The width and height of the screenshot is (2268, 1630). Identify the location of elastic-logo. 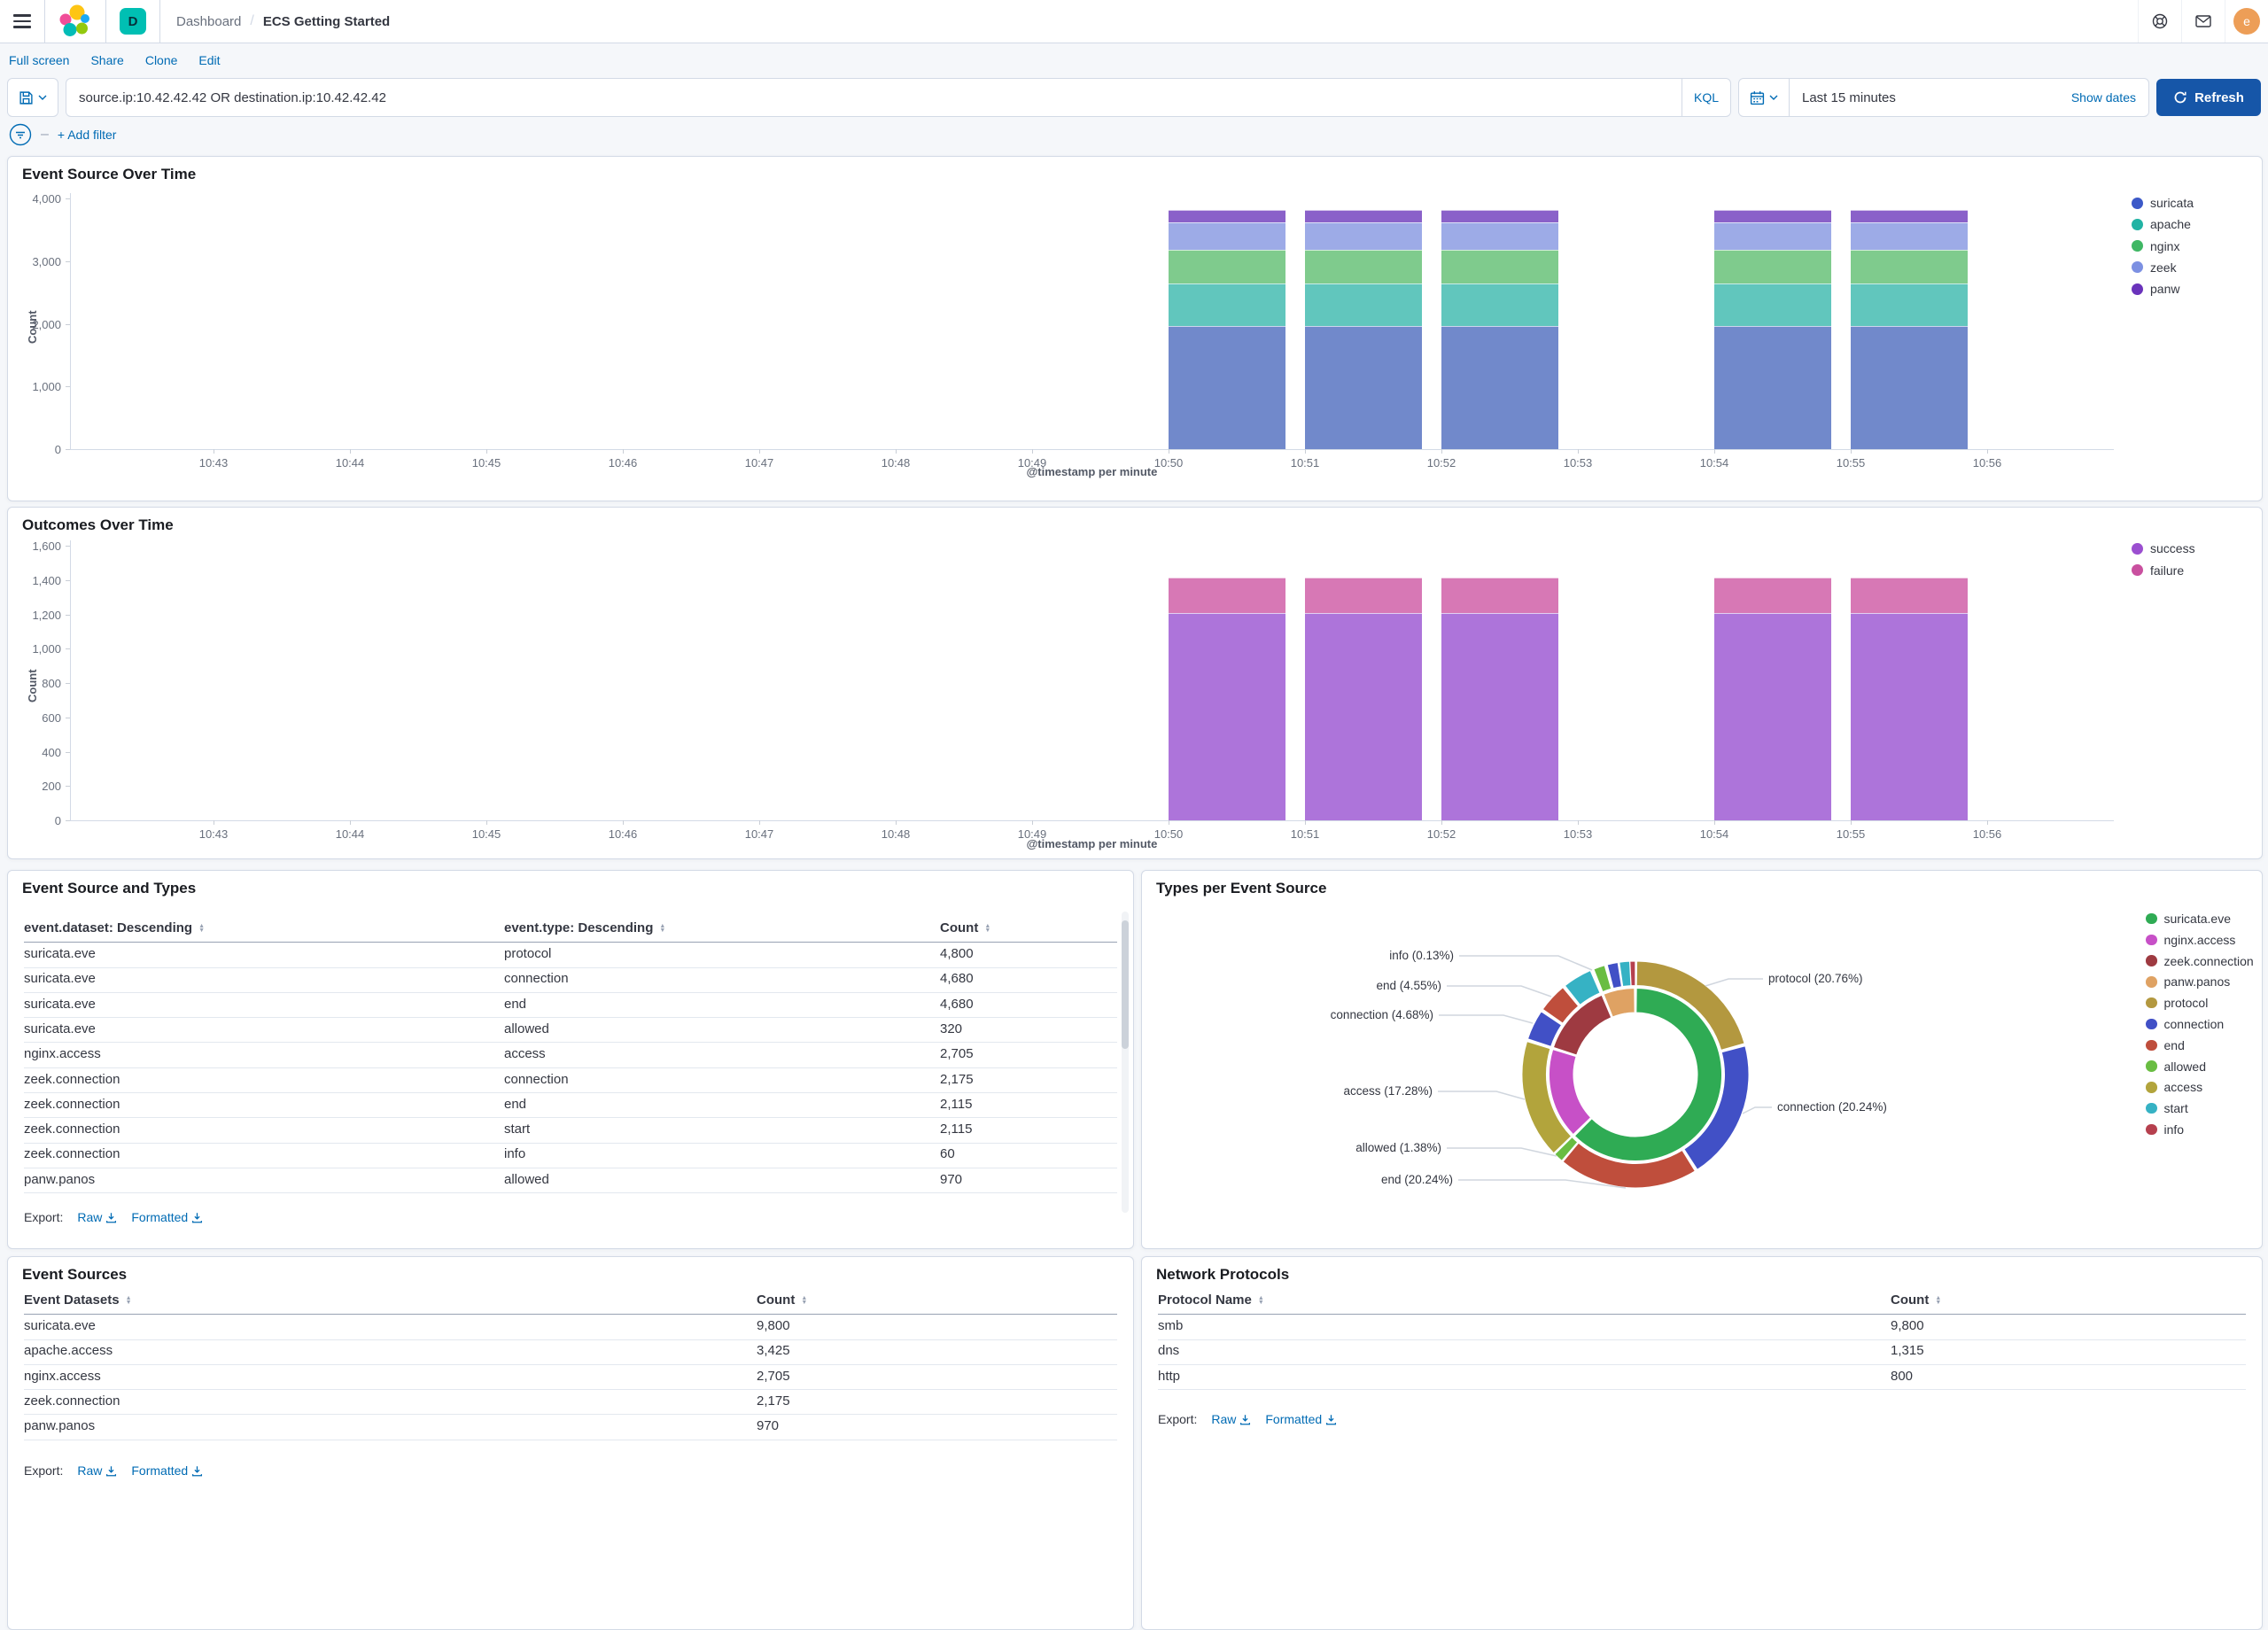
(75, 21).